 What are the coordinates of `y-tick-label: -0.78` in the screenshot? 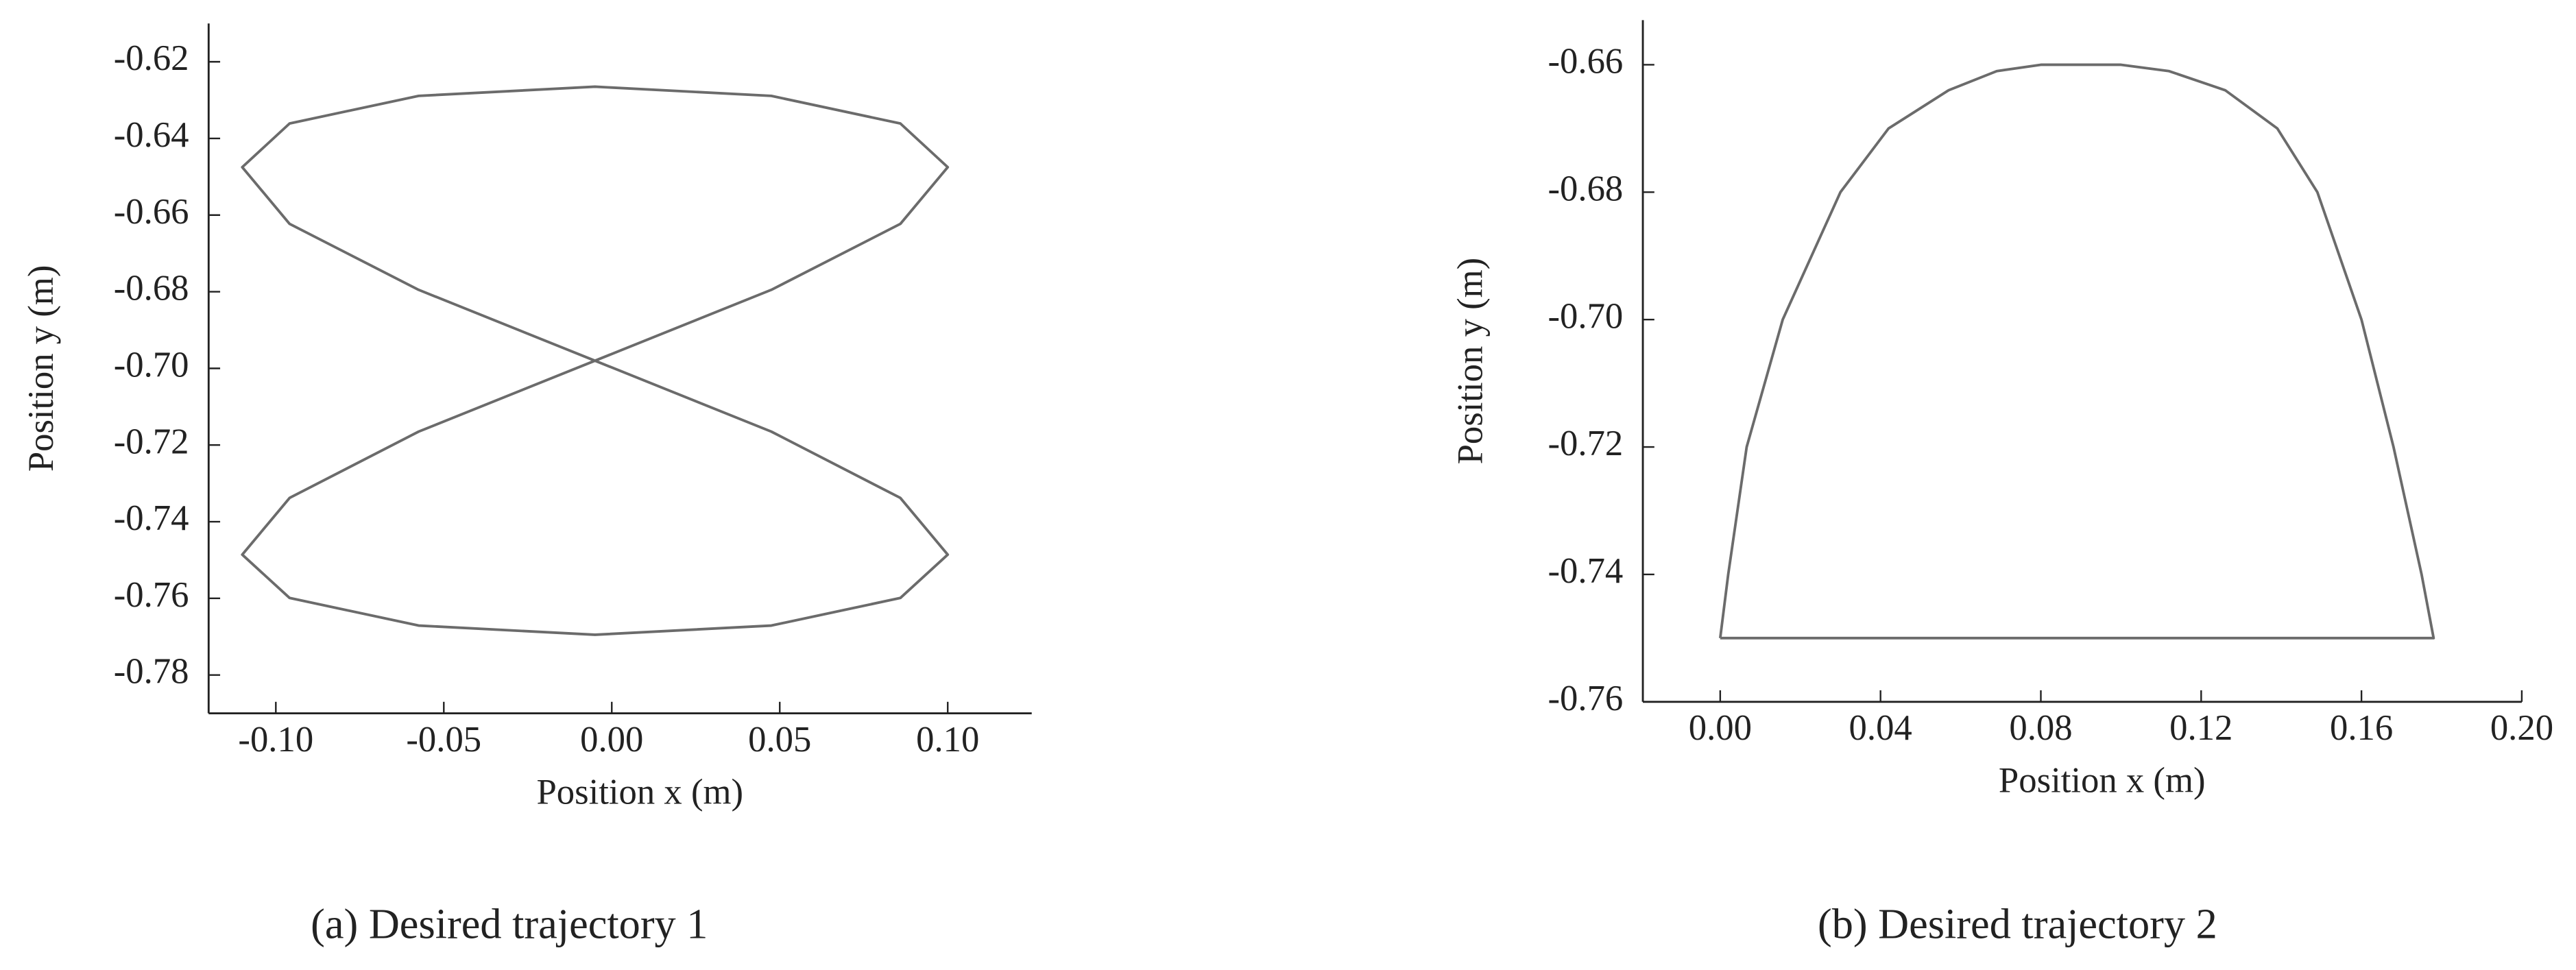 It's located at (152, 672).